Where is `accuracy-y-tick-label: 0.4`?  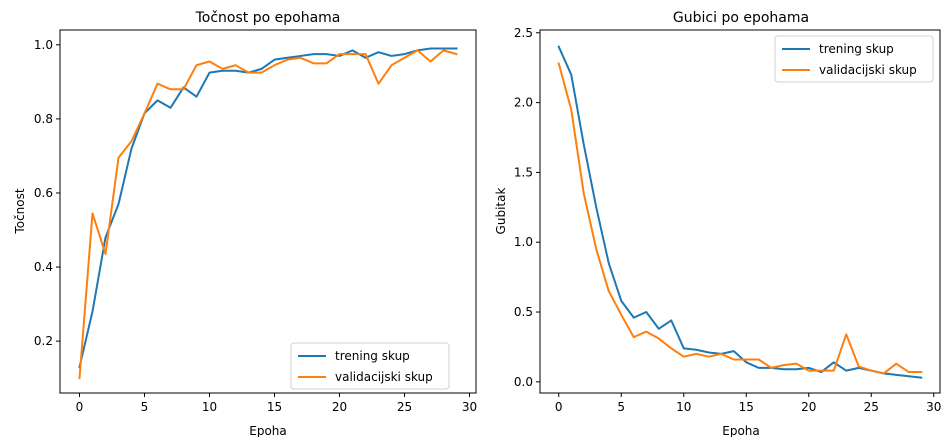
accuracy-y-tick-label: 0.4 is located at coordinates (43, 267).